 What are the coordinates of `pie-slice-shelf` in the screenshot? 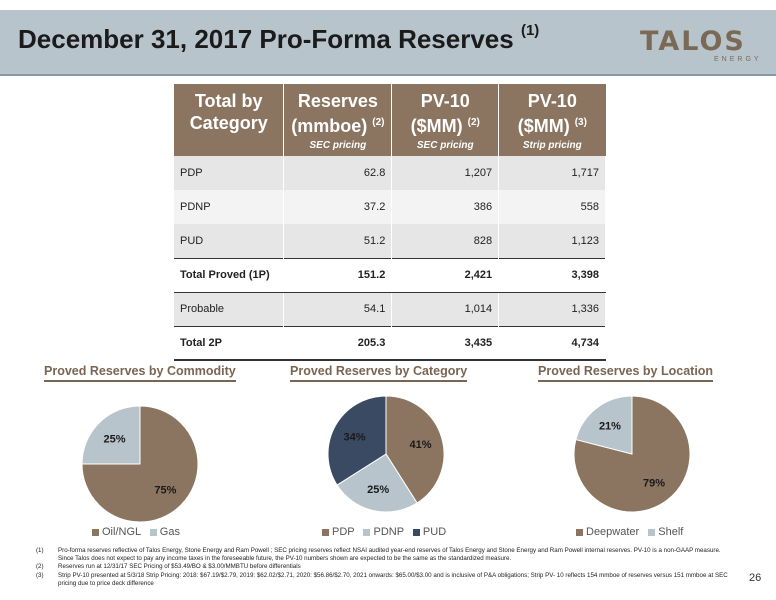 It's located at (604, 425).